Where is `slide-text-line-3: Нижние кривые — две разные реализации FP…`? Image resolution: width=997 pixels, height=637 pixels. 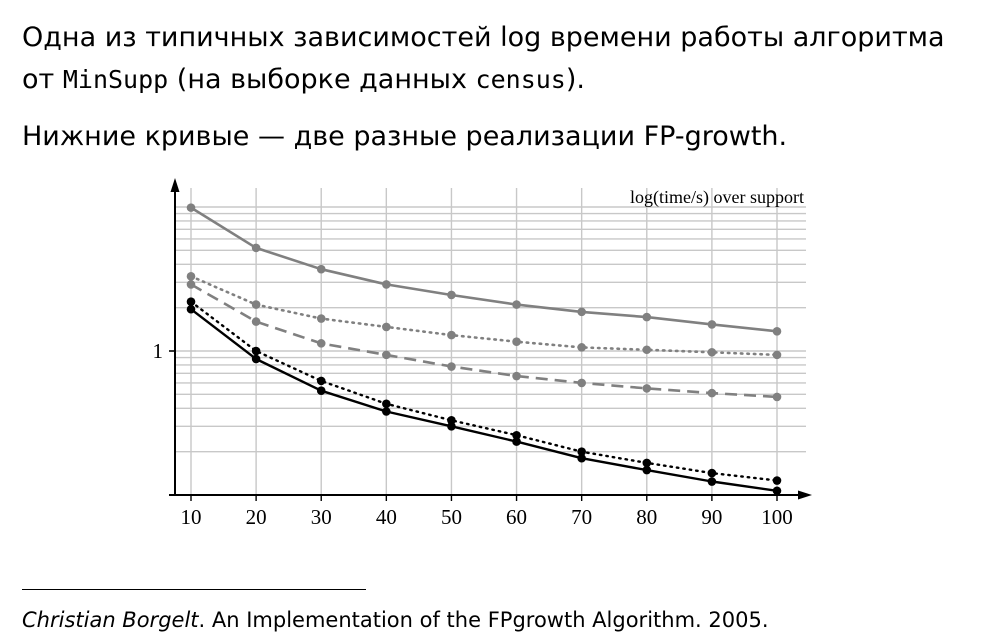 slide-text-line-3: Нижние кривые — две разные реализации FP… is located at coordinates (405, 136).